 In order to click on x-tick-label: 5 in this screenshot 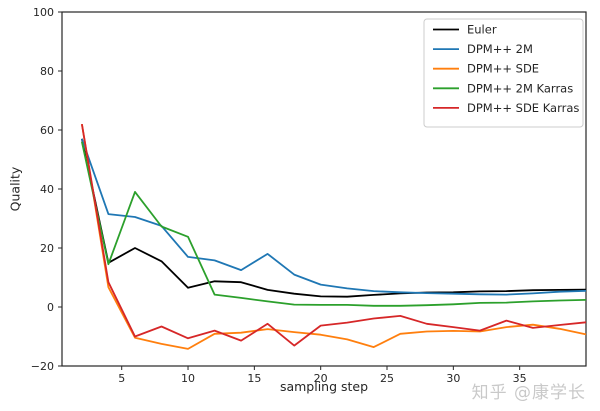, I will do `click(121, 378)`.